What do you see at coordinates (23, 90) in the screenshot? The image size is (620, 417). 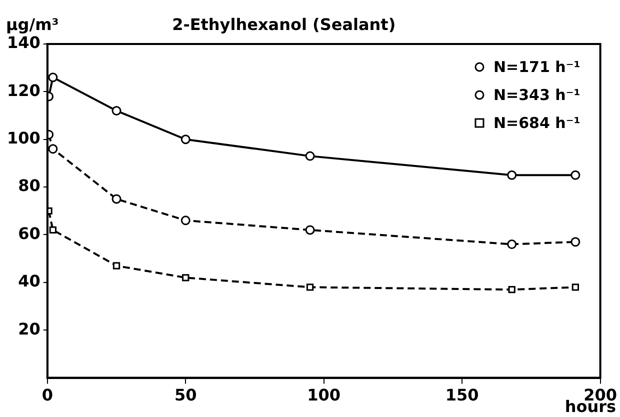 I see `y-tick-label: 120` at bounding box center [23, 90].